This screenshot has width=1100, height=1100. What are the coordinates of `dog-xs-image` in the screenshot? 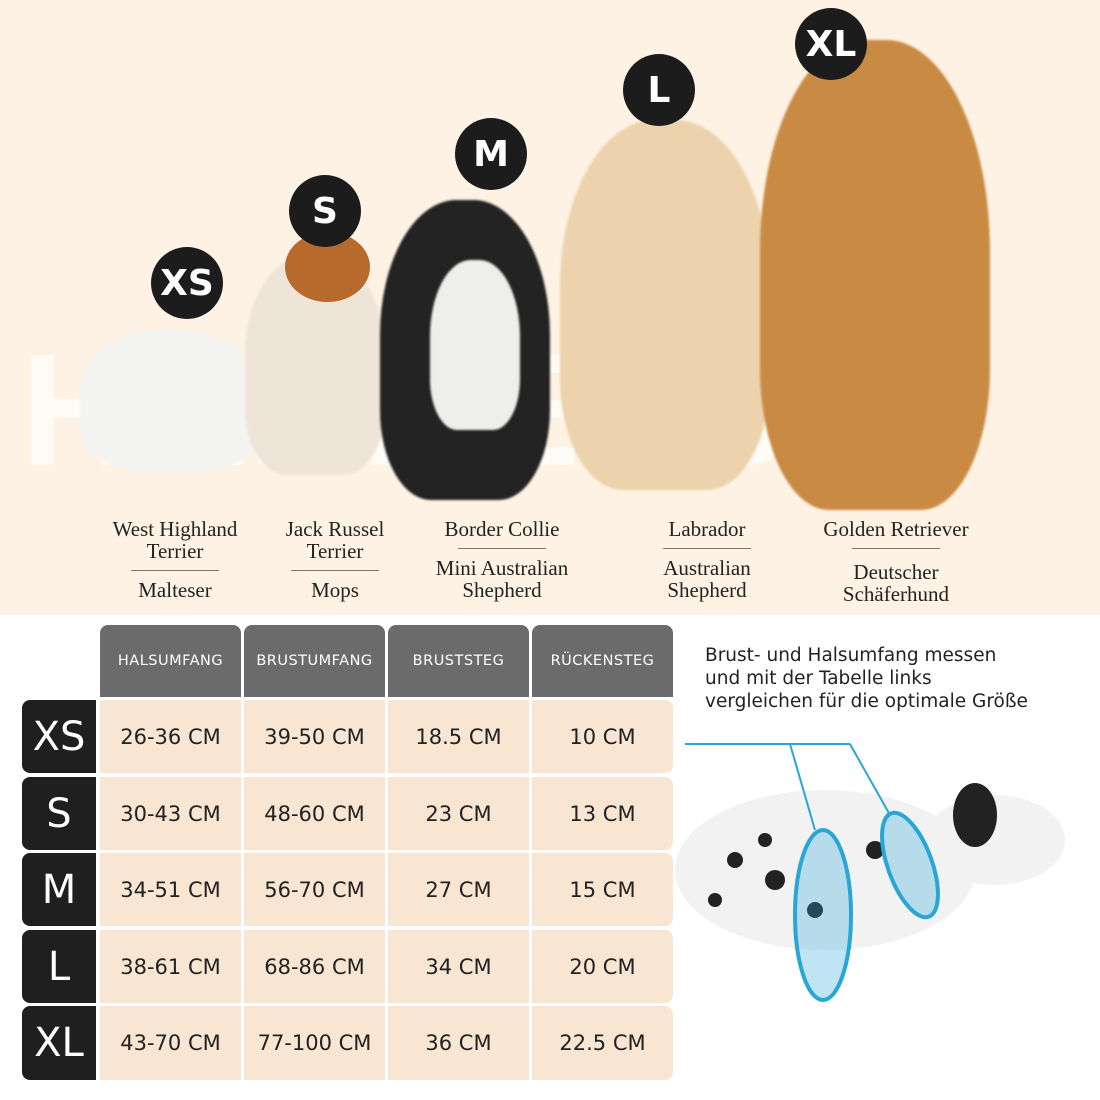 It's located at (170, 400).